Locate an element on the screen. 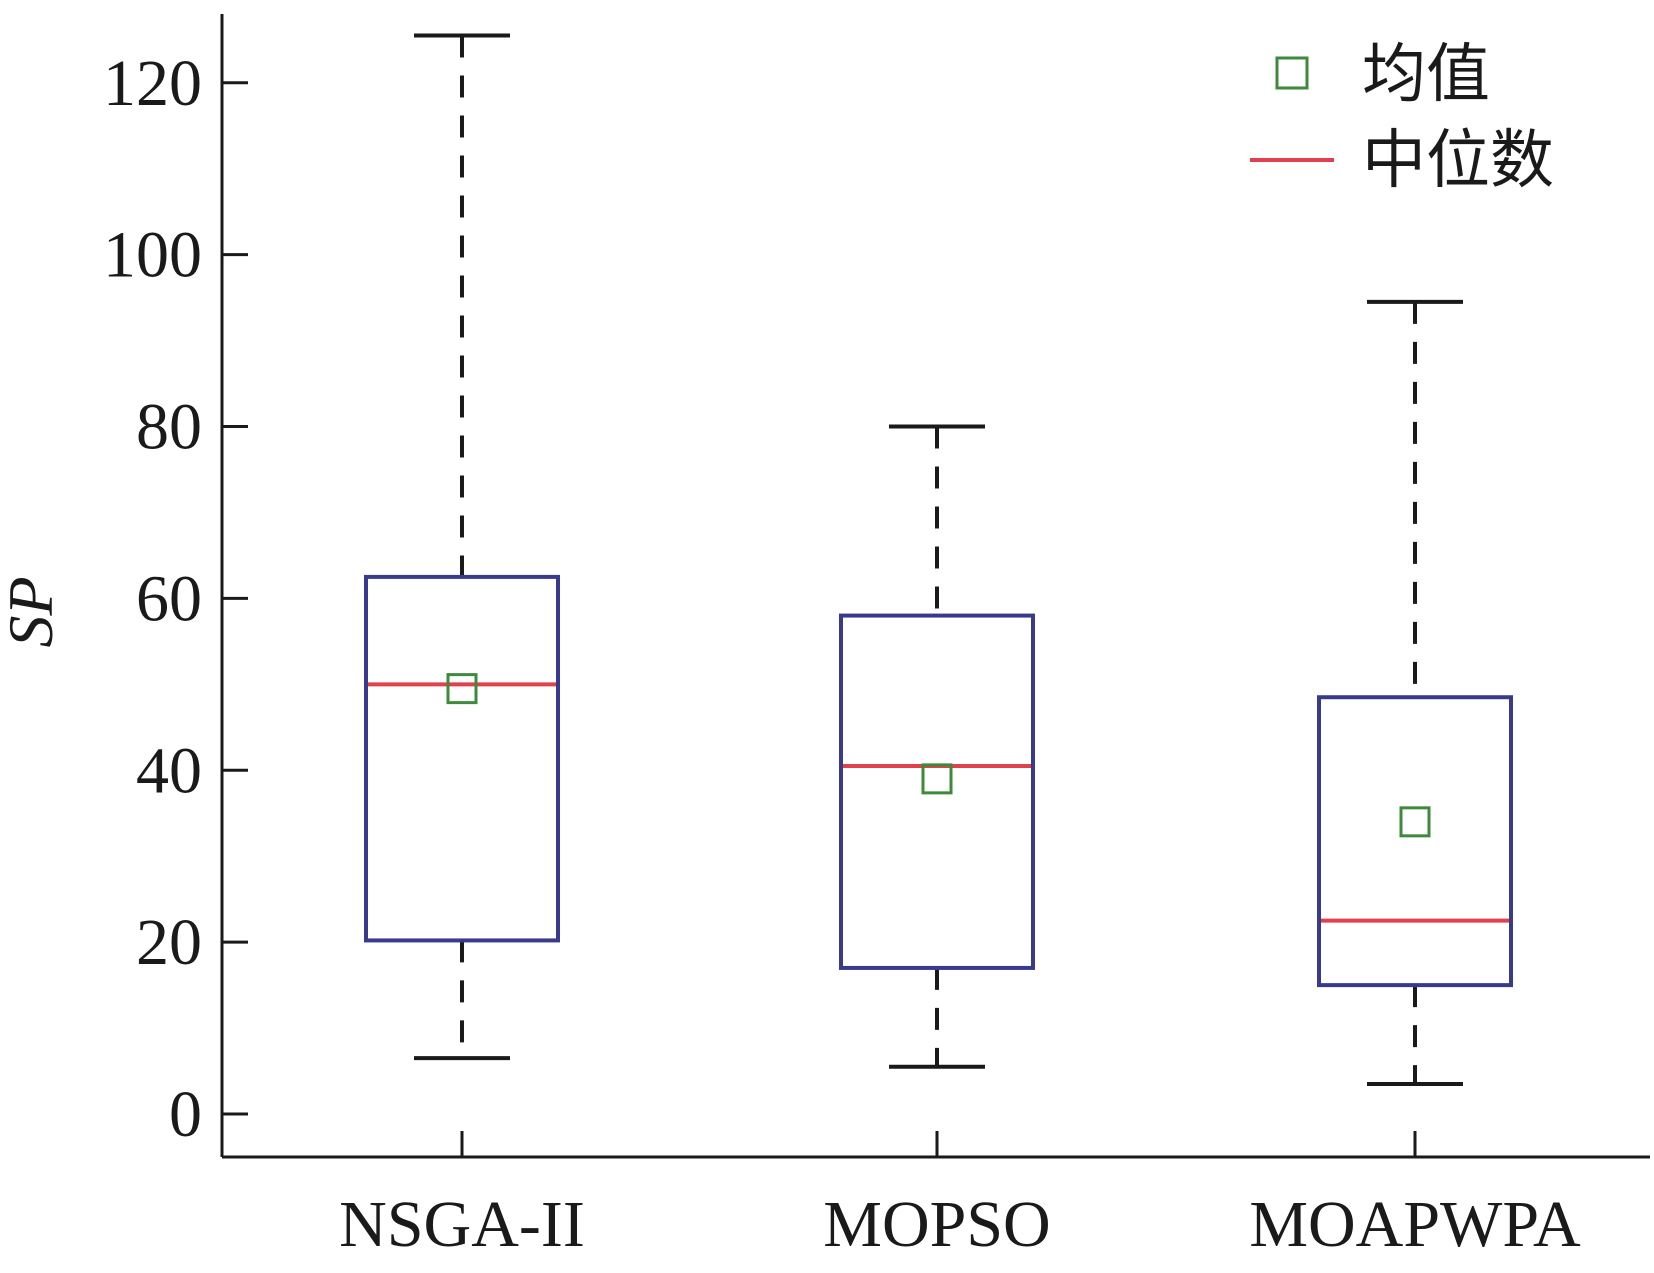  x-tick-label: MOAPWPA is located at coordinates (1415, 1224).